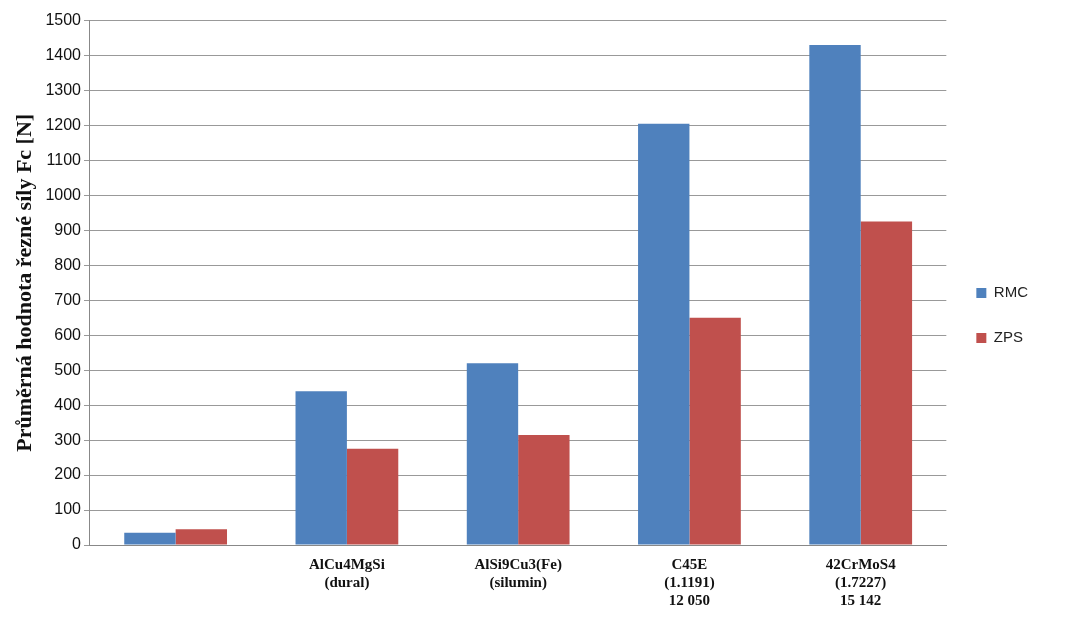 This screenshot has height=623, width=1069. What do you see at coordinates (68, 439) in the screenshot?
I see `y-tick-label: 300` at bounding box center [68, 439].